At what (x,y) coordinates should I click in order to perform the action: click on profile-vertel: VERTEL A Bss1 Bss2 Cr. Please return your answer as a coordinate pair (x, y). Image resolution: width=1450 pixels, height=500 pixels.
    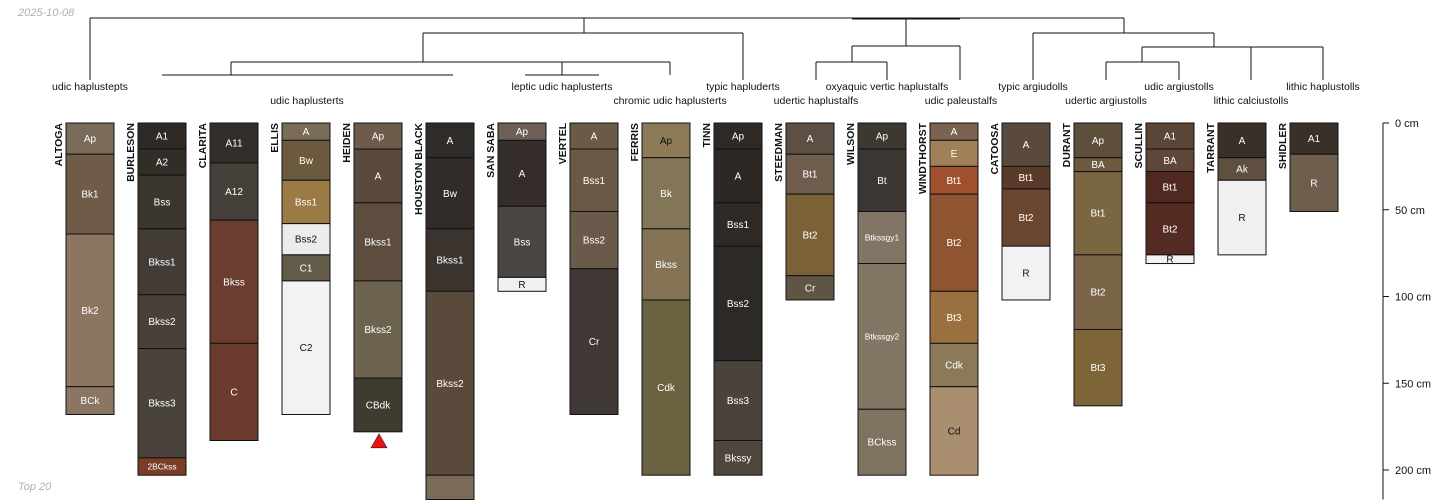
    Looking at the image, I should click on (588, 268).